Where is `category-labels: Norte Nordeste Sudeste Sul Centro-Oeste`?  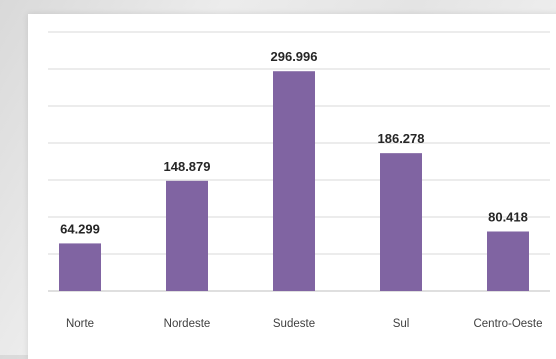
category-labels: Norte Nordeste Sudeste Sul Centro-Oeste is located at coordinates (304, 324).